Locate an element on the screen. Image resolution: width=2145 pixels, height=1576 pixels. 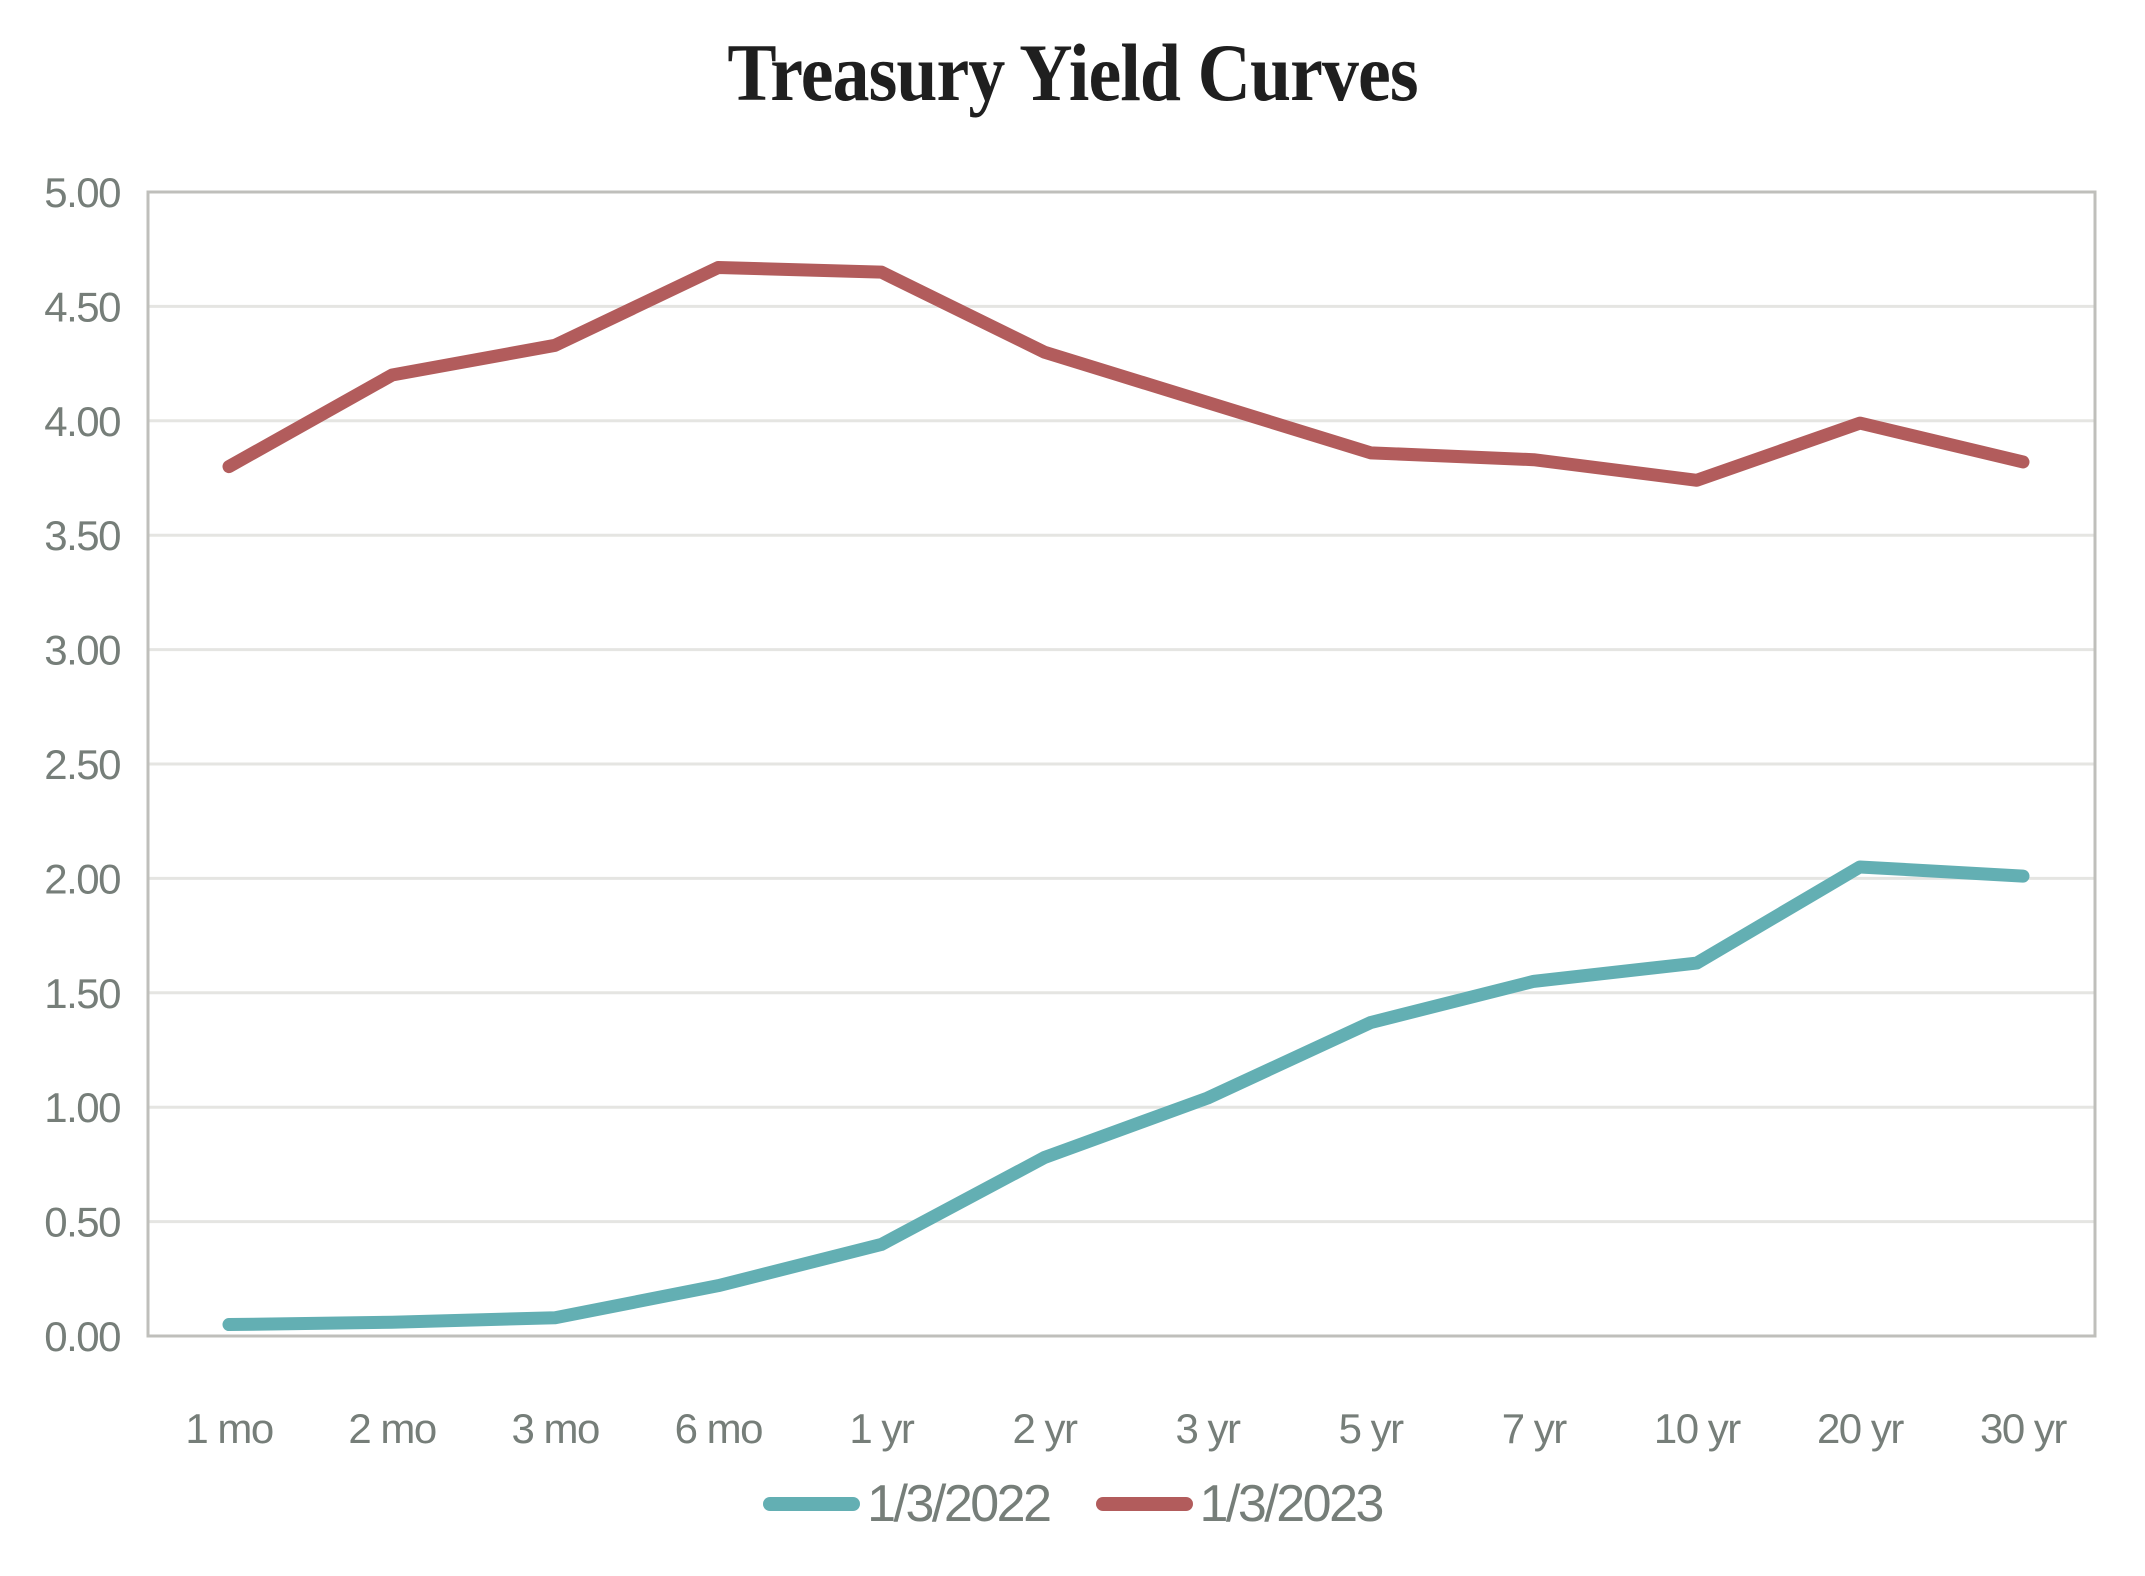
x-tick-label: 3 mo is located at coordinates (555, 1428).